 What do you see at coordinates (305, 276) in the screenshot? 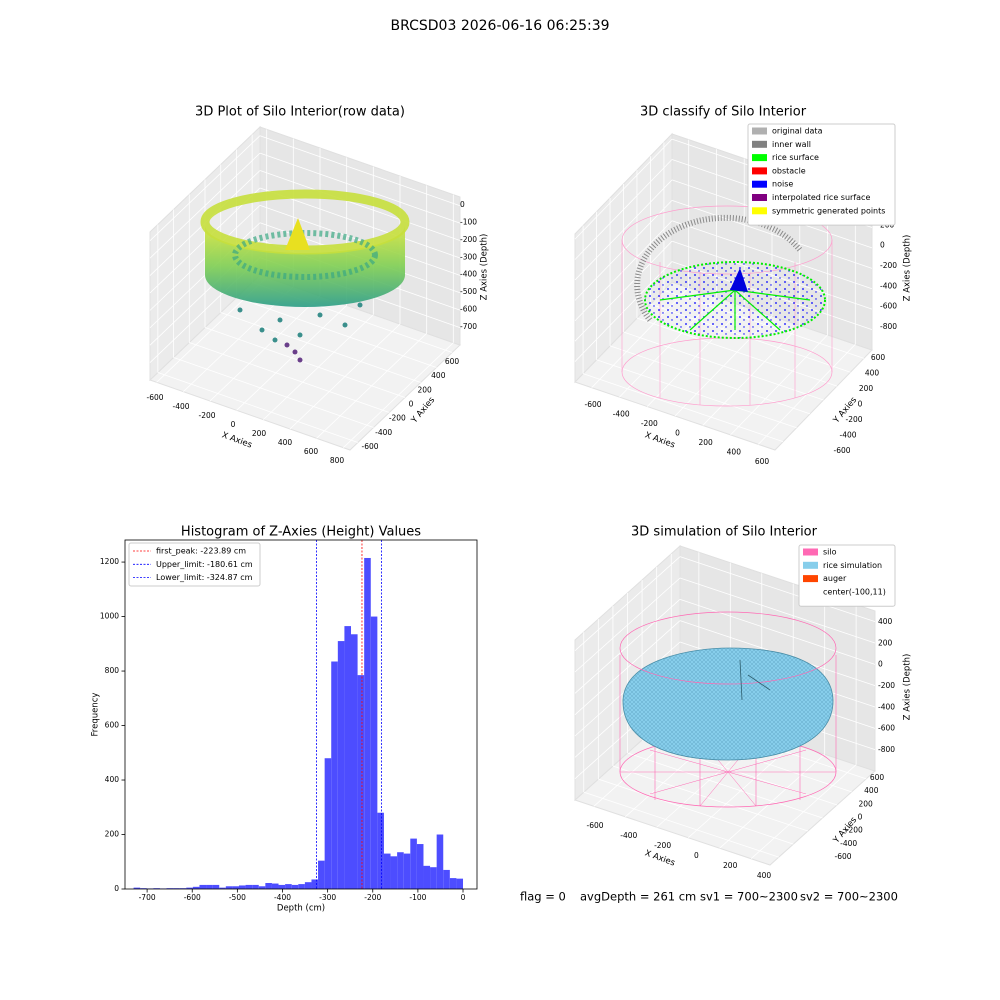
I see `point-cloud` at bounding box center [305, 276].